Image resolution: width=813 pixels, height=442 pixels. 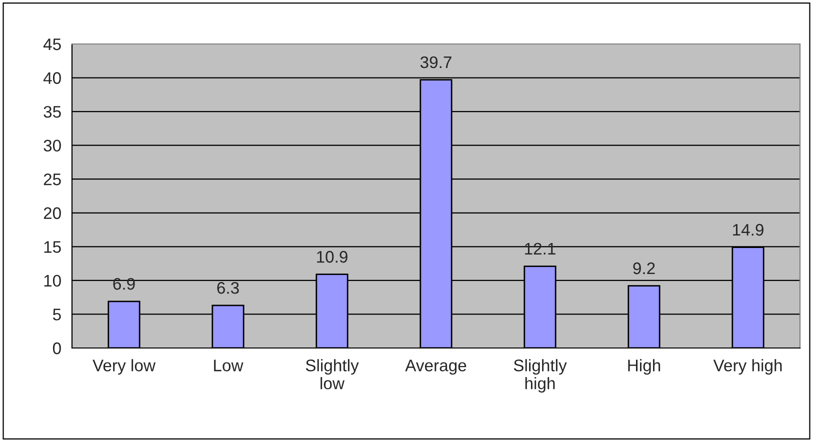 I want to click on y-tick-label: 0, so click(x=56, y=348).